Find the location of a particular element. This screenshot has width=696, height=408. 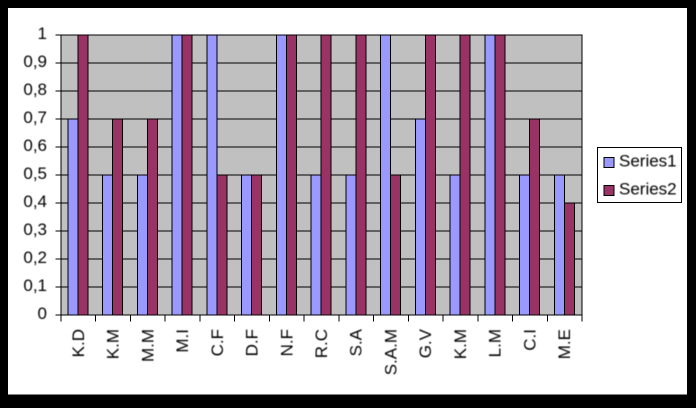

svg-text: 0,9 is located at coordinates (35, 61).